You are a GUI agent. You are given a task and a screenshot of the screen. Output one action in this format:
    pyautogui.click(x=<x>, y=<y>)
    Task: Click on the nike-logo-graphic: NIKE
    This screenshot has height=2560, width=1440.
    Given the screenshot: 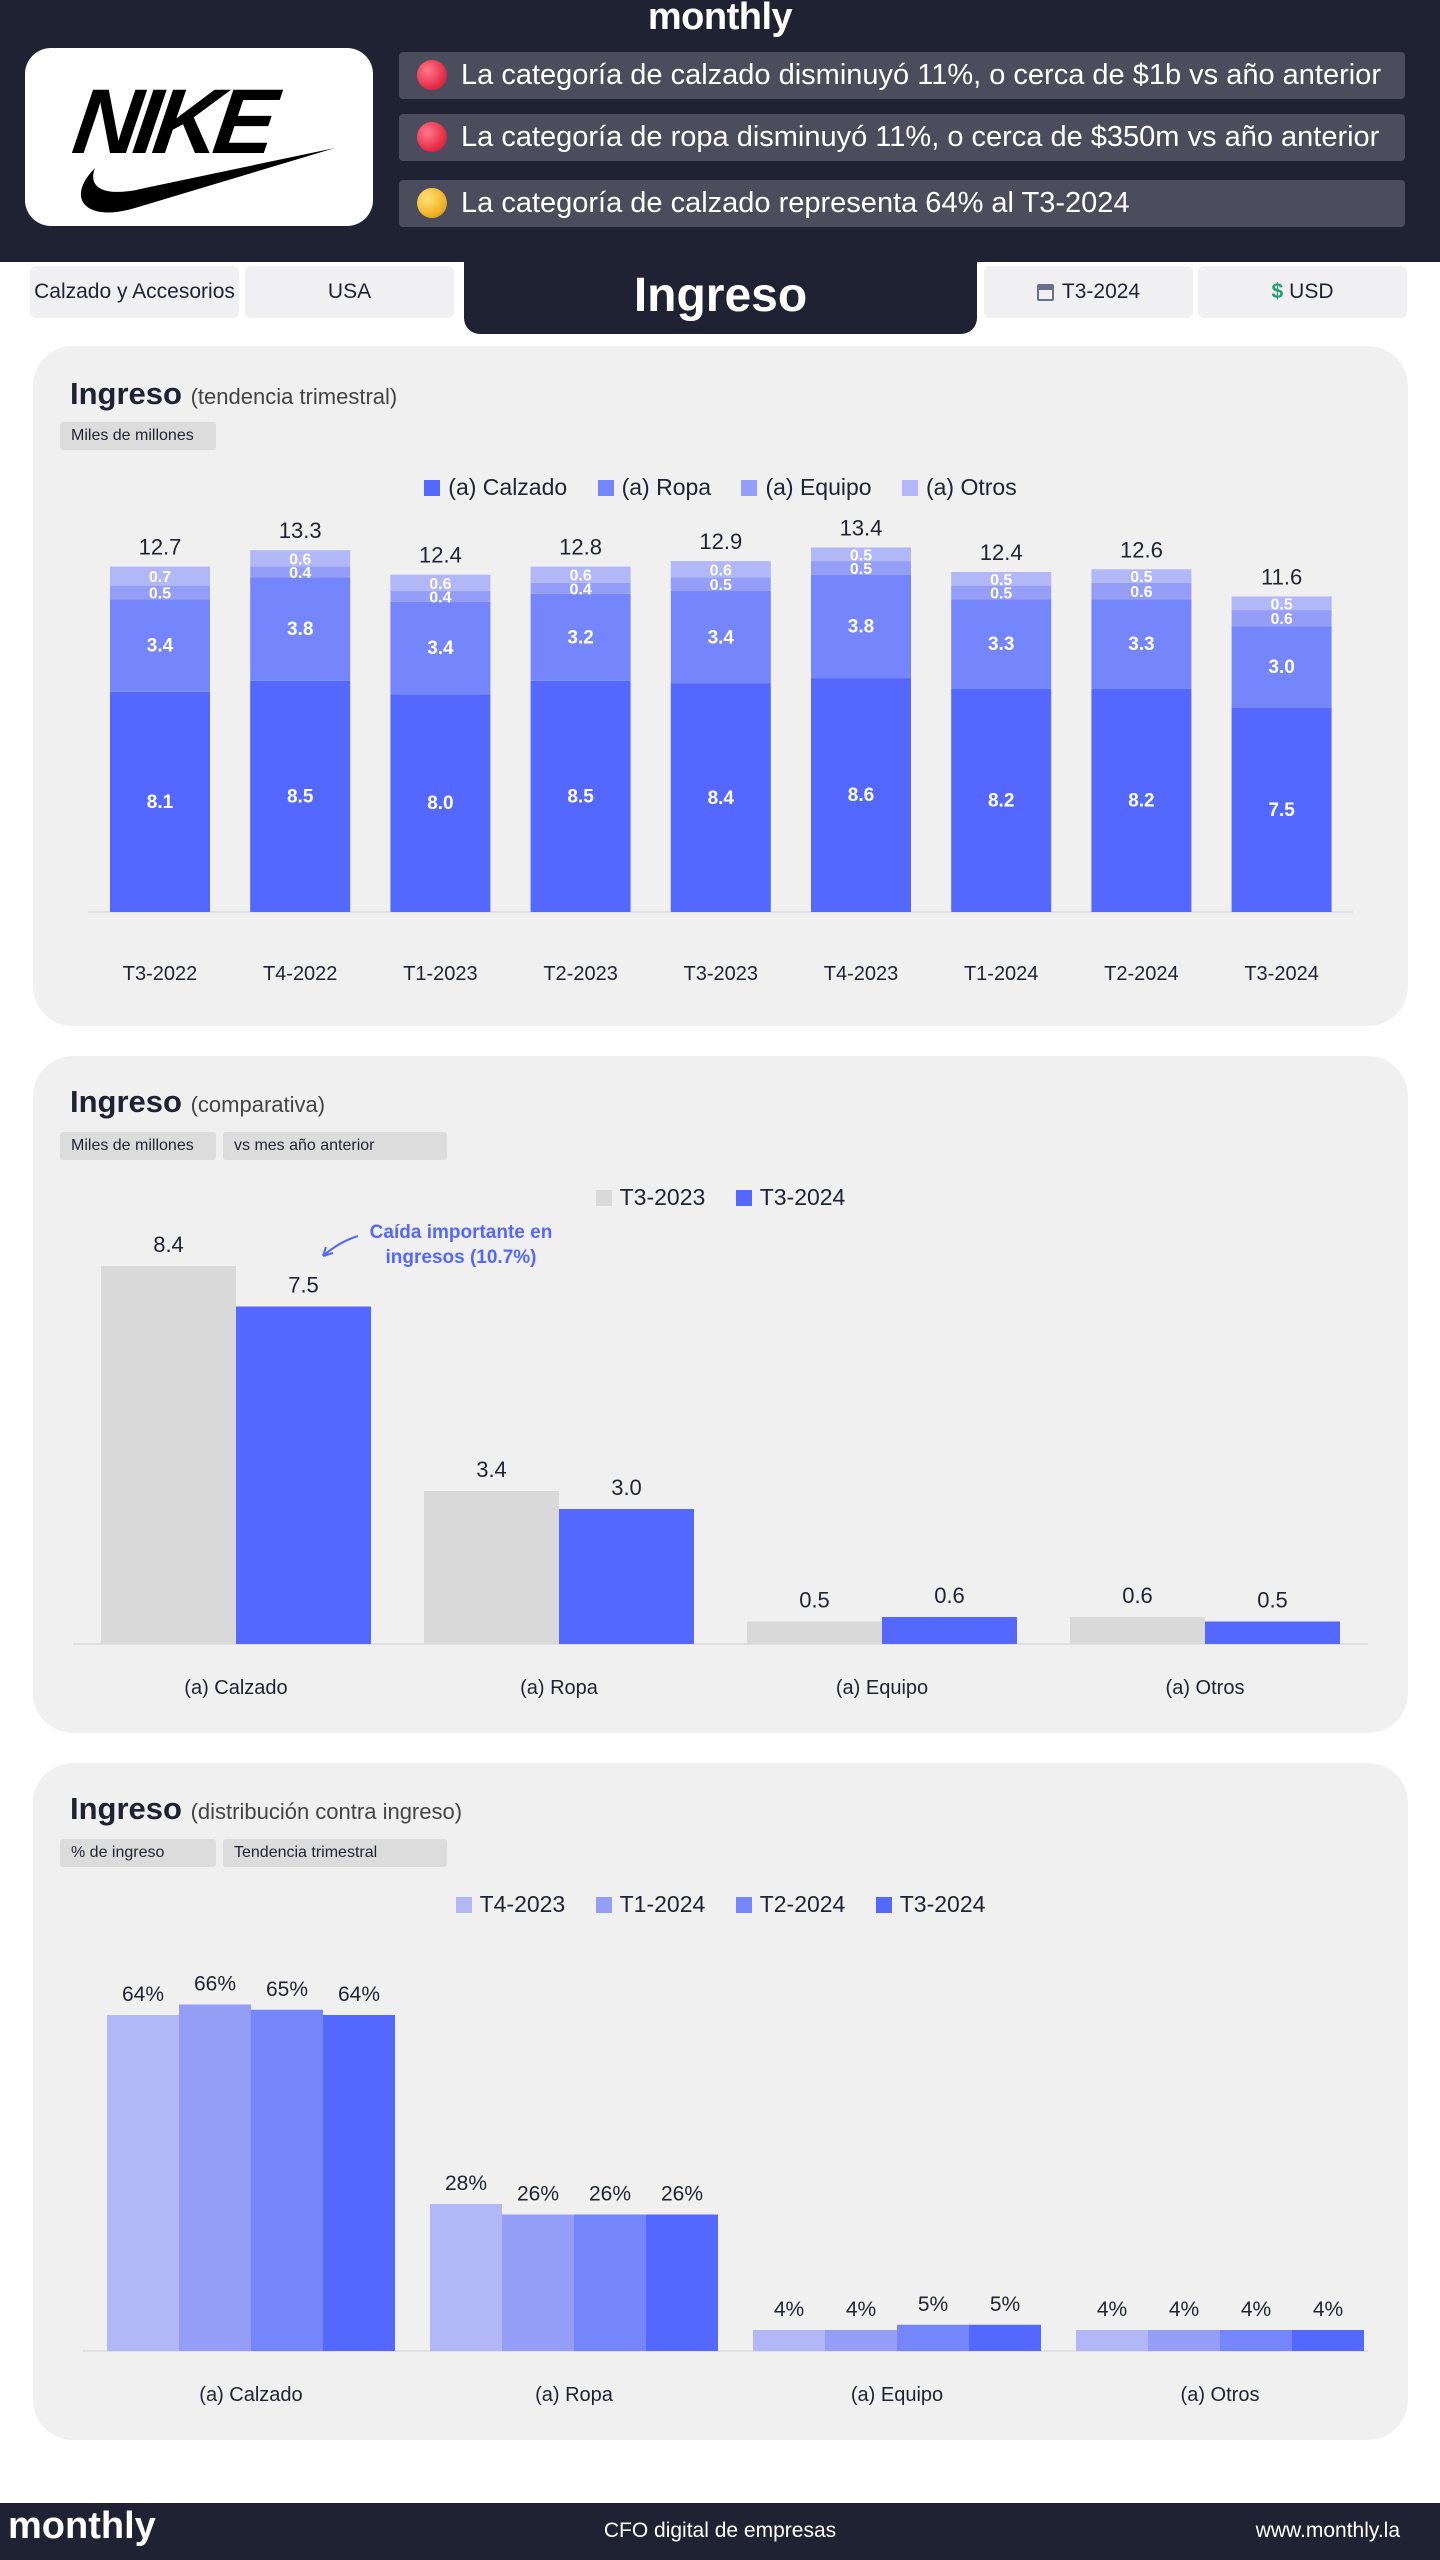 What is the action you would take?
    pyautogui.click(x=201, y=141)
    